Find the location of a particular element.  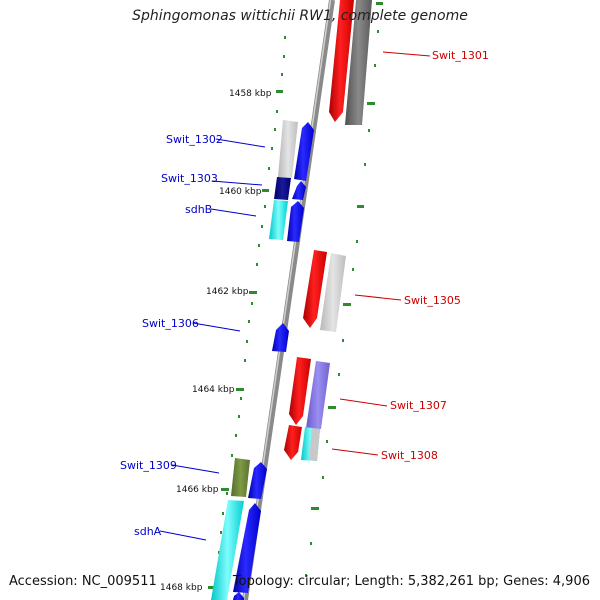

label-sdhb: sdhB is located at coordinates (198, 209).